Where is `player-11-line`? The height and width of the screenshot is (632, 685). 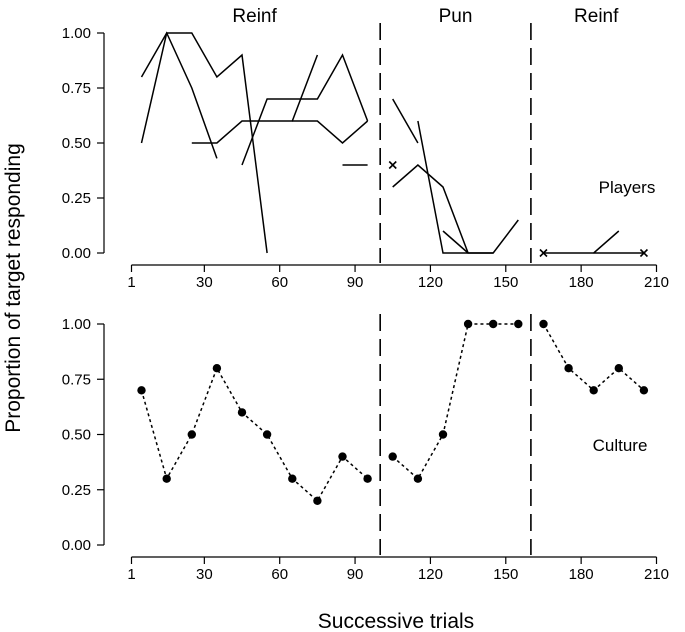 player-11-line is located at coordinates (581, 242).